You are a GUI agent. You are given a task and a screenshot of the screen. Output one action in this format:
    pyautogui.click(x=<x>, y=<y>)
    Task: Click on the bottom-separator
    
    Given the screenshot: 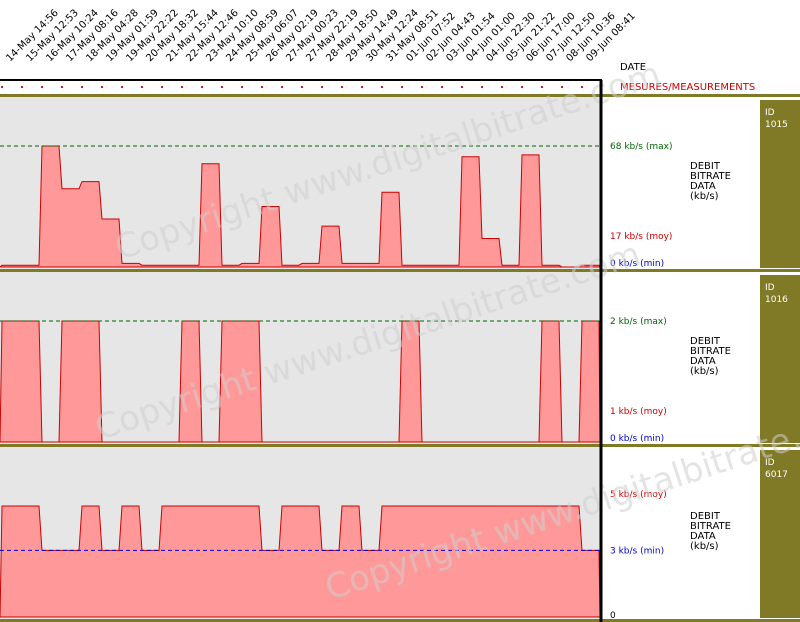 What is the action you would take?
    pyautogui.click(x=400, y=620)
    